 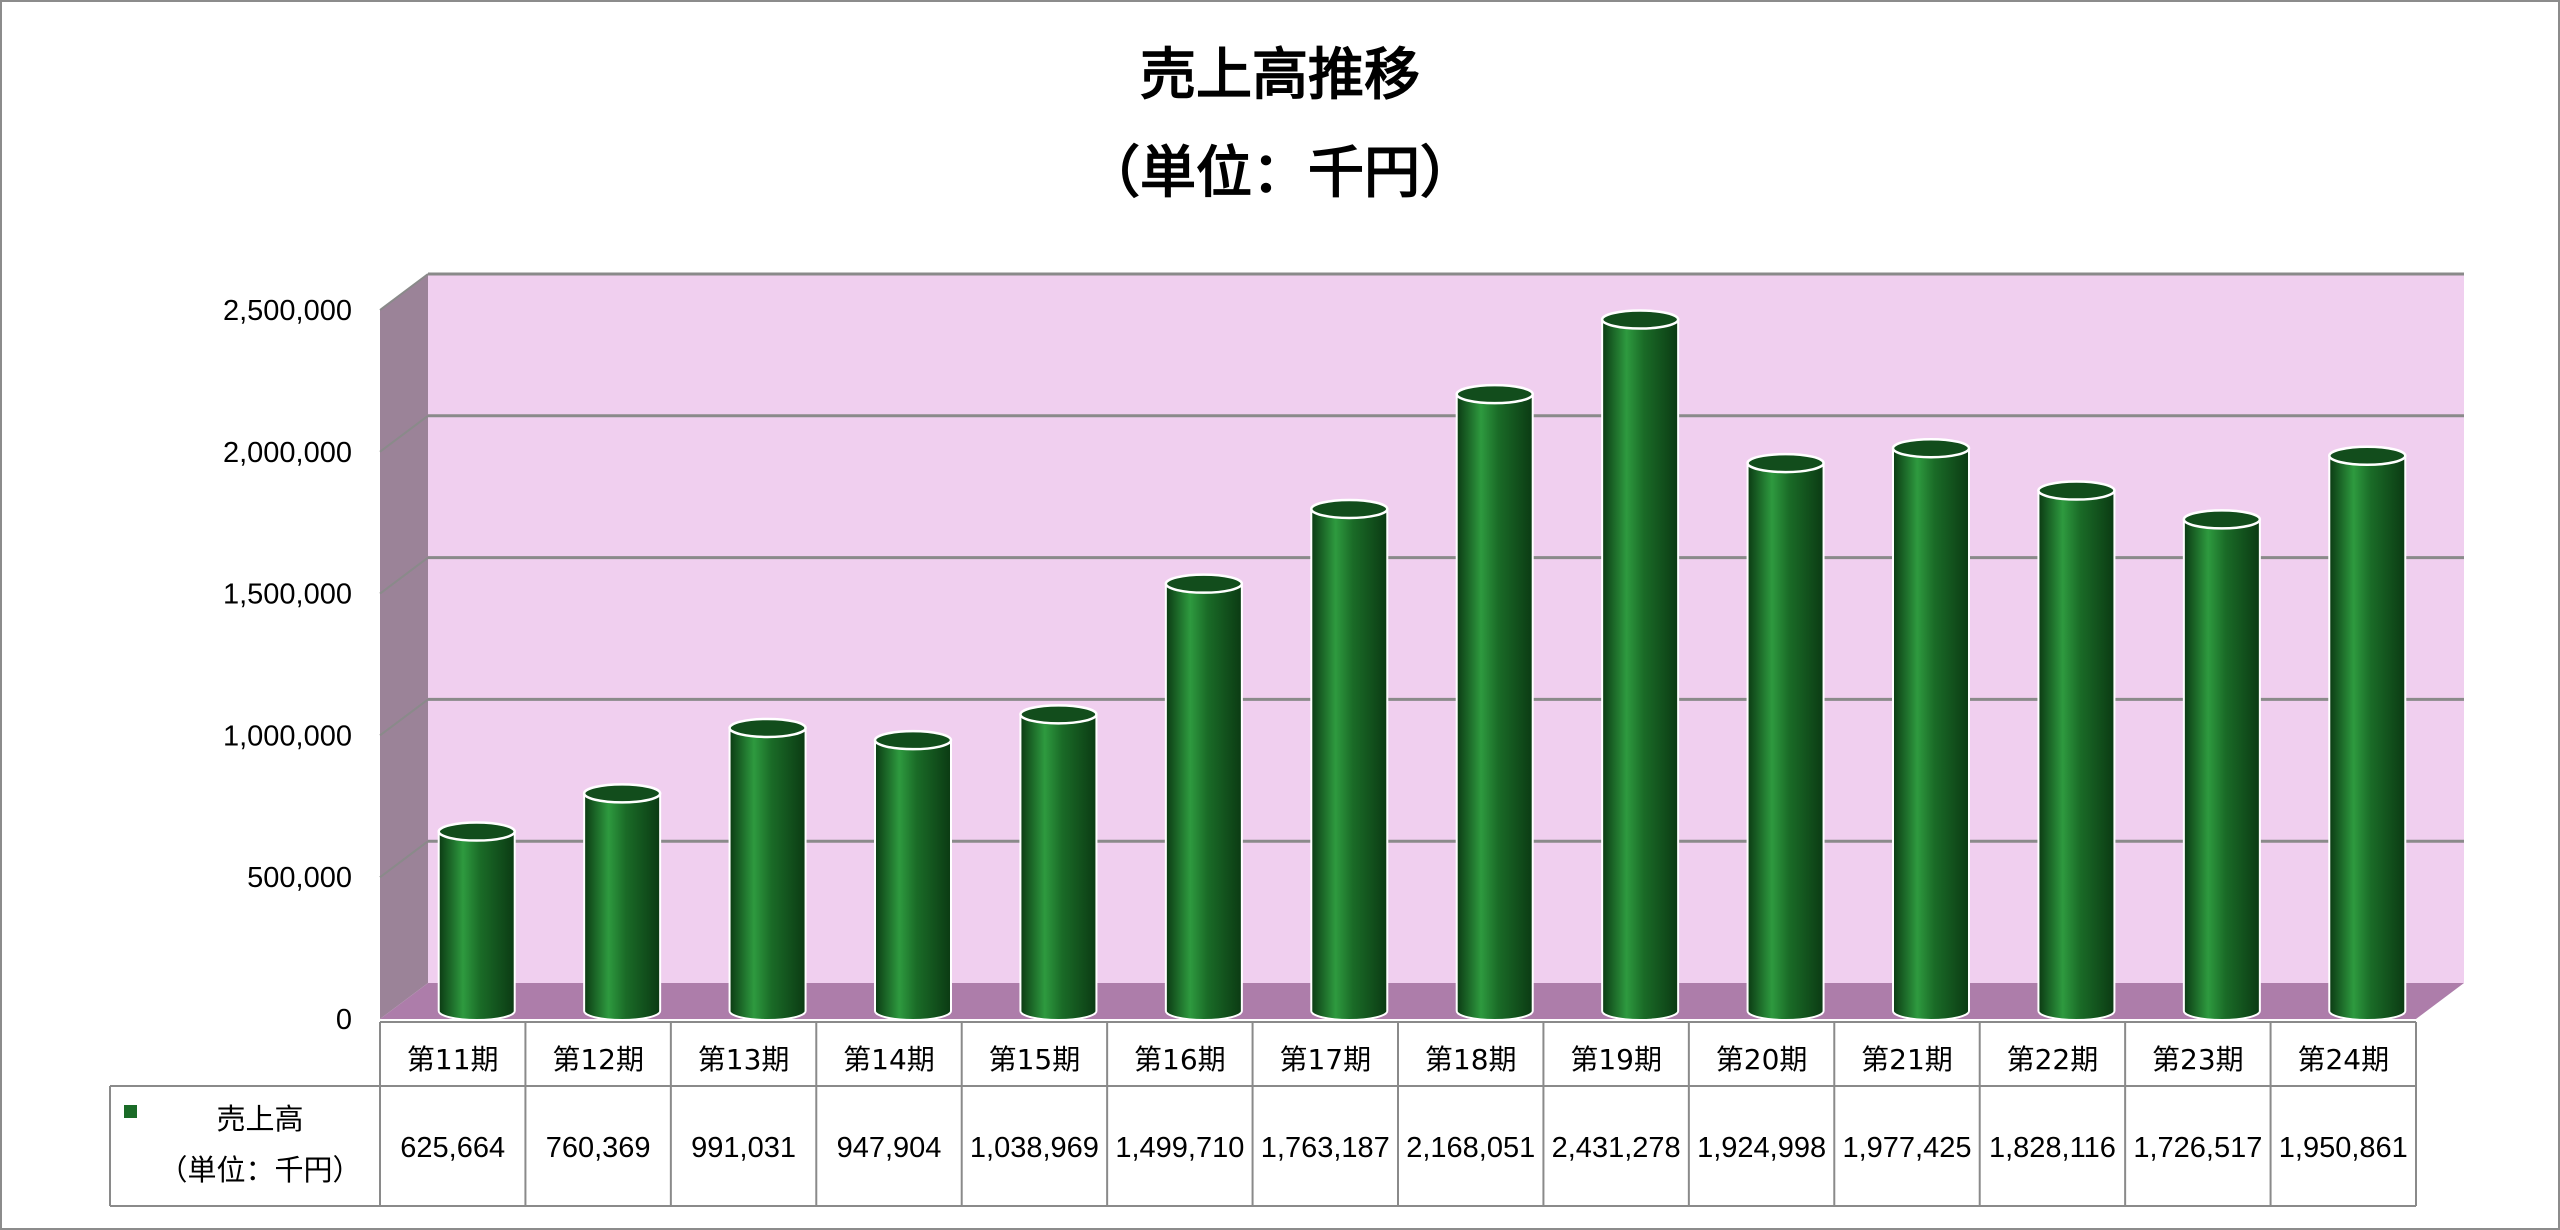 I want to click on category-label: 第24期, so click(x=2343, y=1059).